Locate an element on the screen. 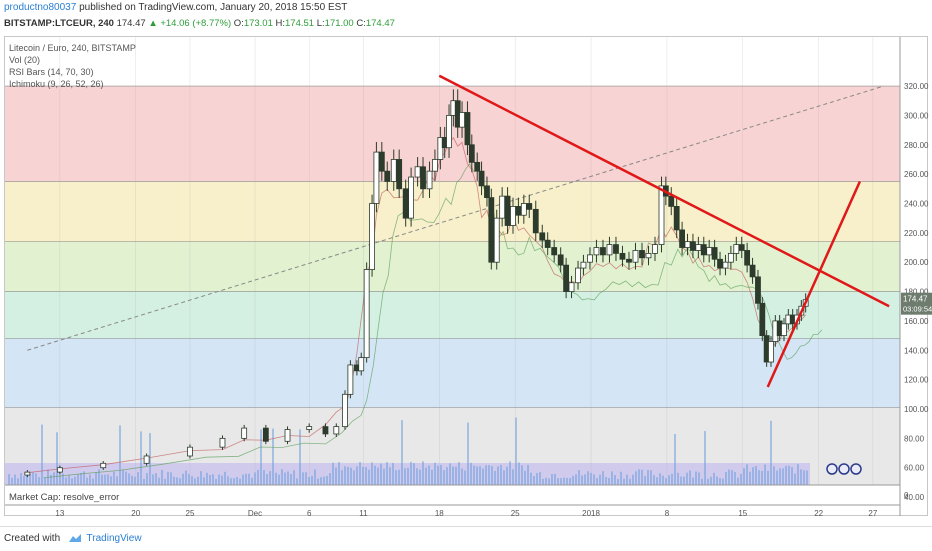 This screenshot has height=551, width=932. footer: Created with TradingView is located at coordinates (466, 538).